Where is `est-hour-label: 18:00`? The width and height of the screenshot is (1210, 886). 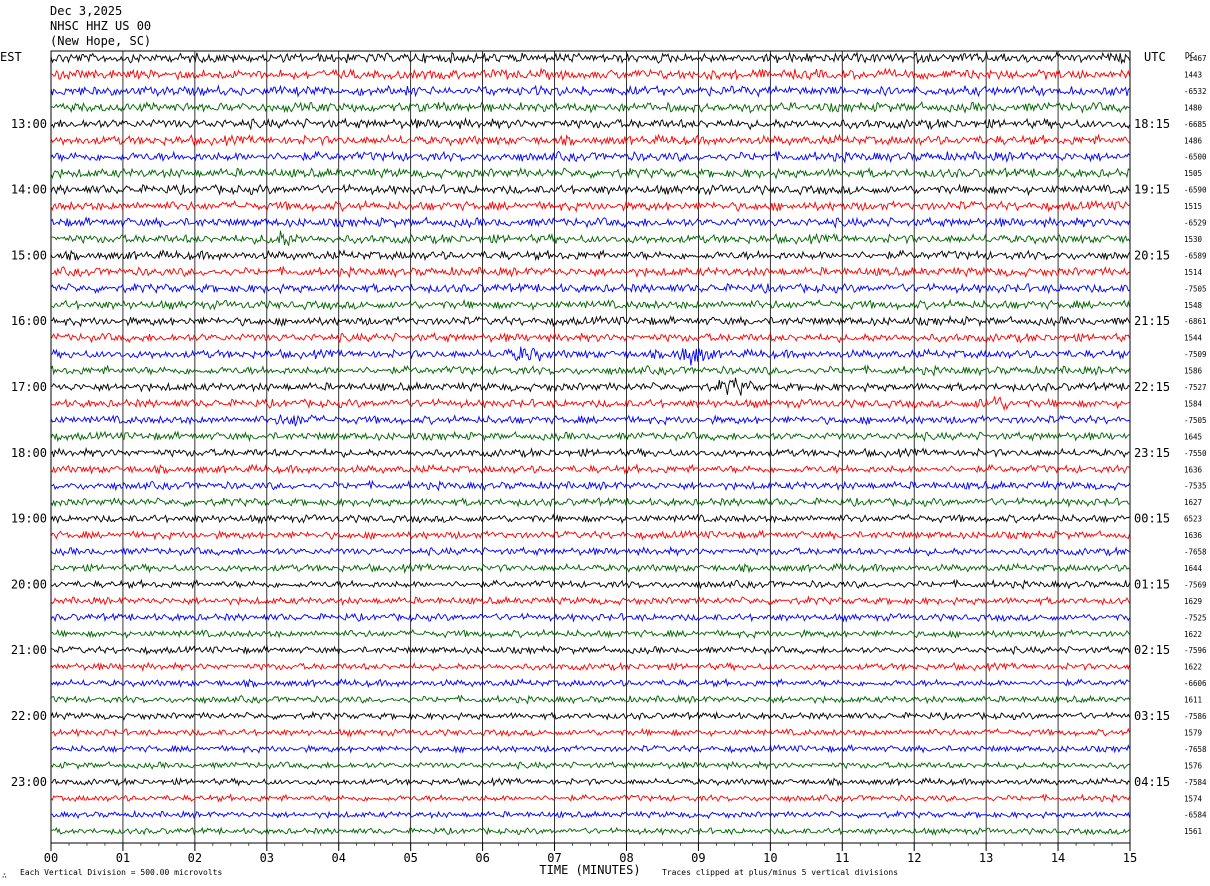
est-hour-label: 18:00 is located at coordinates (29, 453).